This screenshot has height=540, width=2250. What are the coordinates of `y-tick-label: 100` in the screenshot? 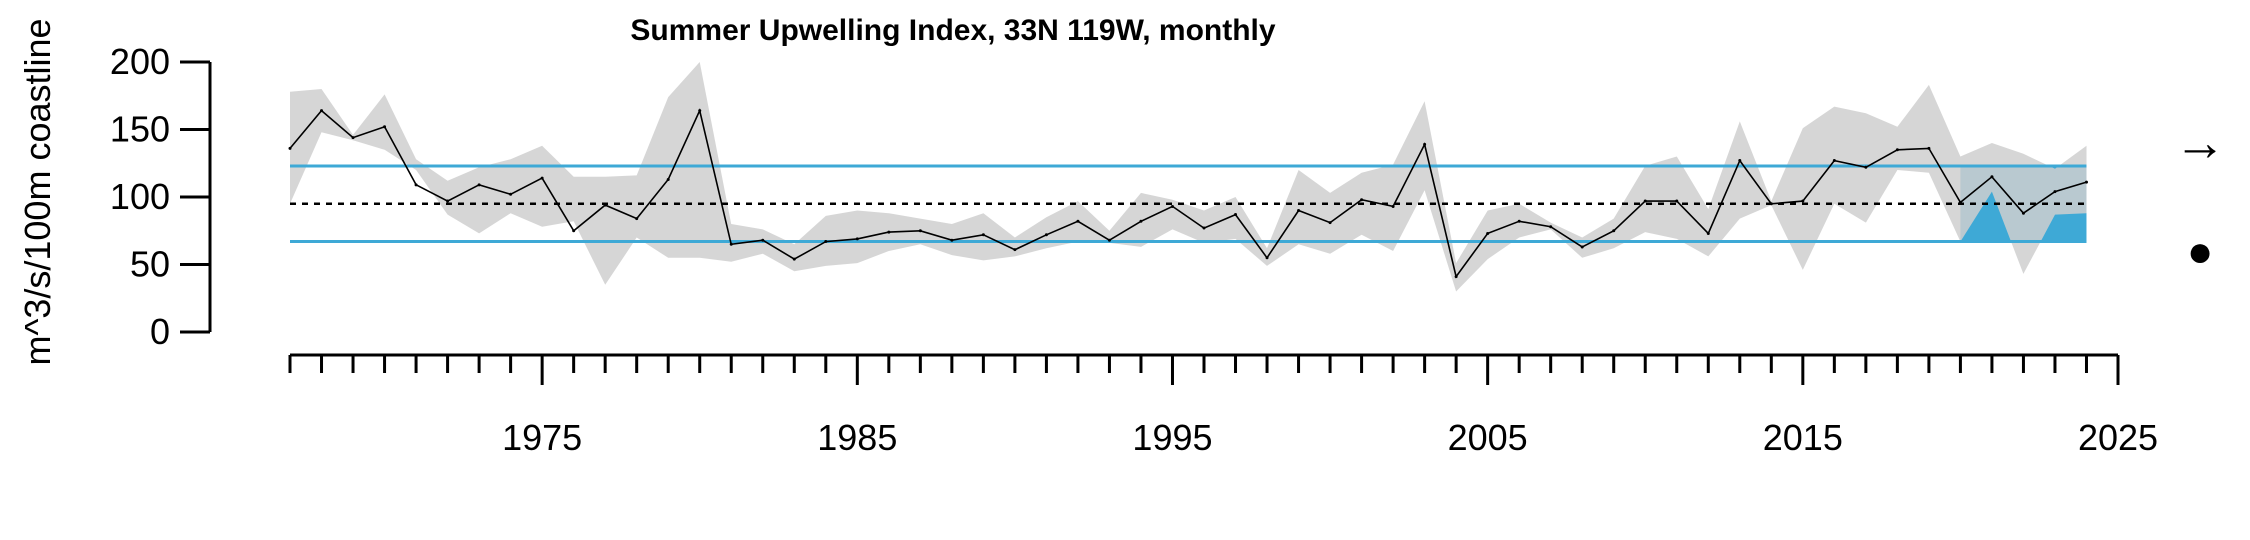 It's located at (140, 196).